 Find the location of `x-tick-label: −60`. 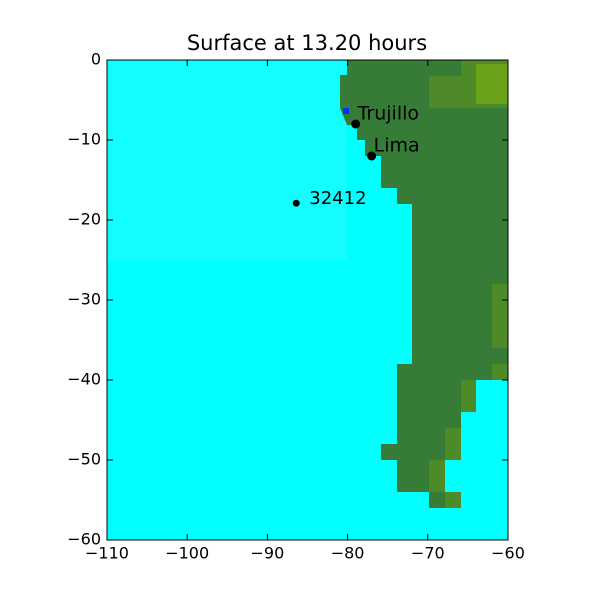

x-tick-label: −60 is located at coordinates (508, 553).